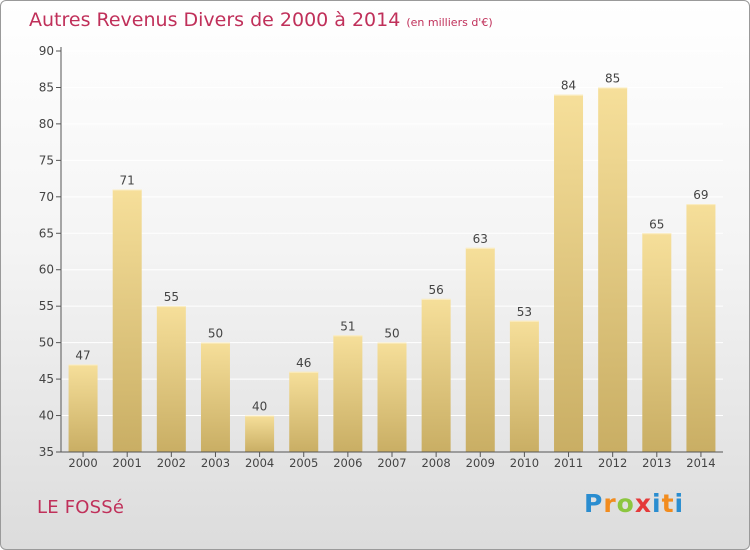 This screenshot has height=550, width=750. What do you see at coordinates (215, 397) in the screenshot?
I see `bar-2003` at bounding box center [215, 397].